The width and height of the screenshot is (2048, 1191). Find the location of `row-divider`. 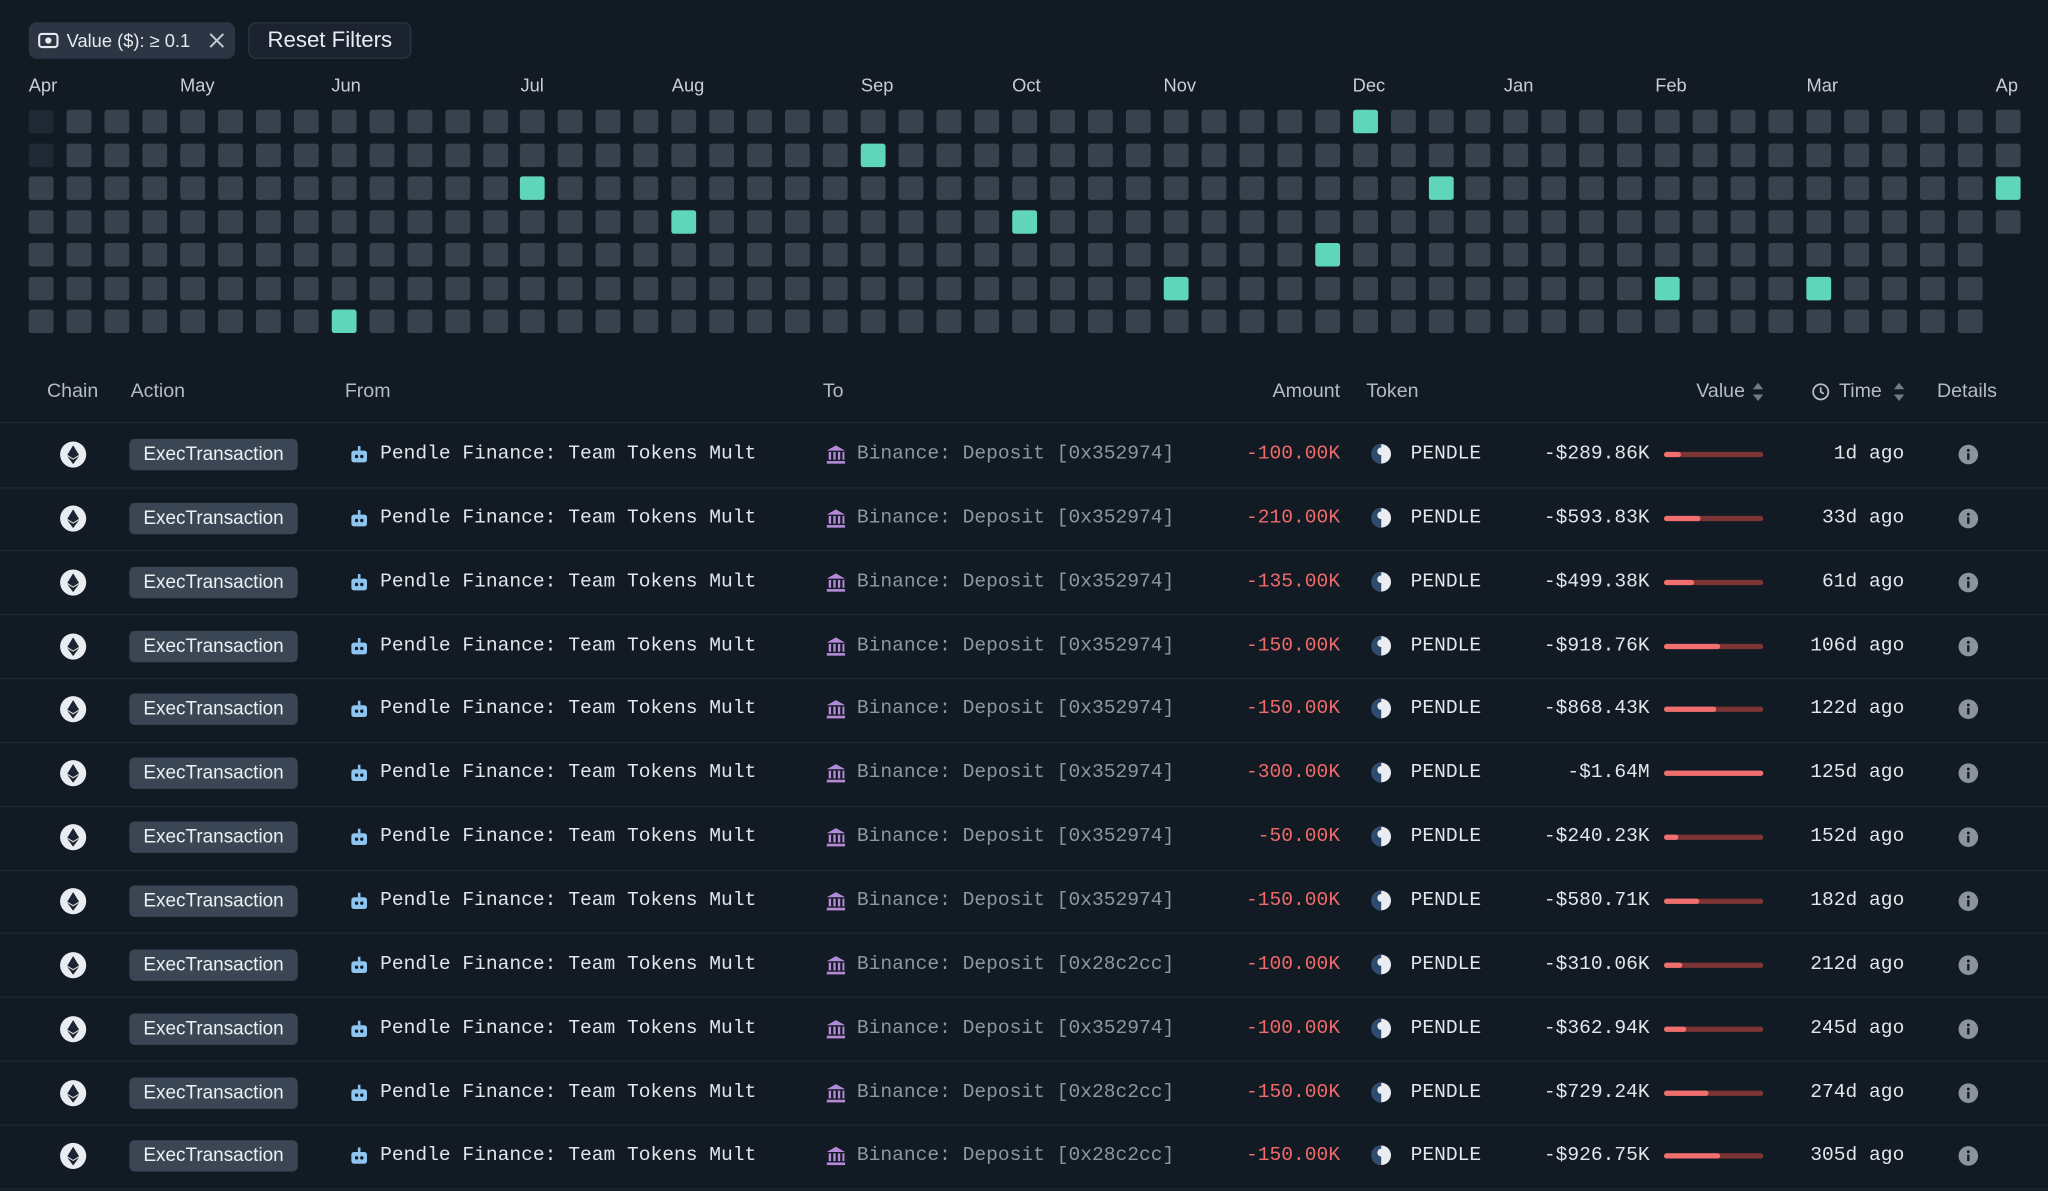

row-divider is located at coordinates (1024, 551).